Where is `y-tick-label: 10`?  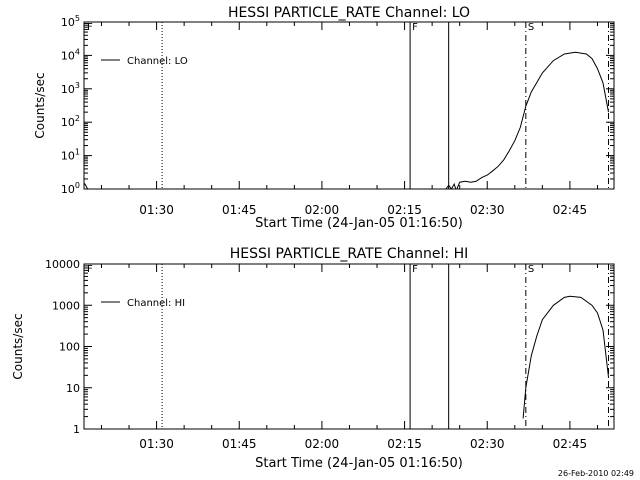 y-tick-label: 10 is located at coordinates (73, 388).